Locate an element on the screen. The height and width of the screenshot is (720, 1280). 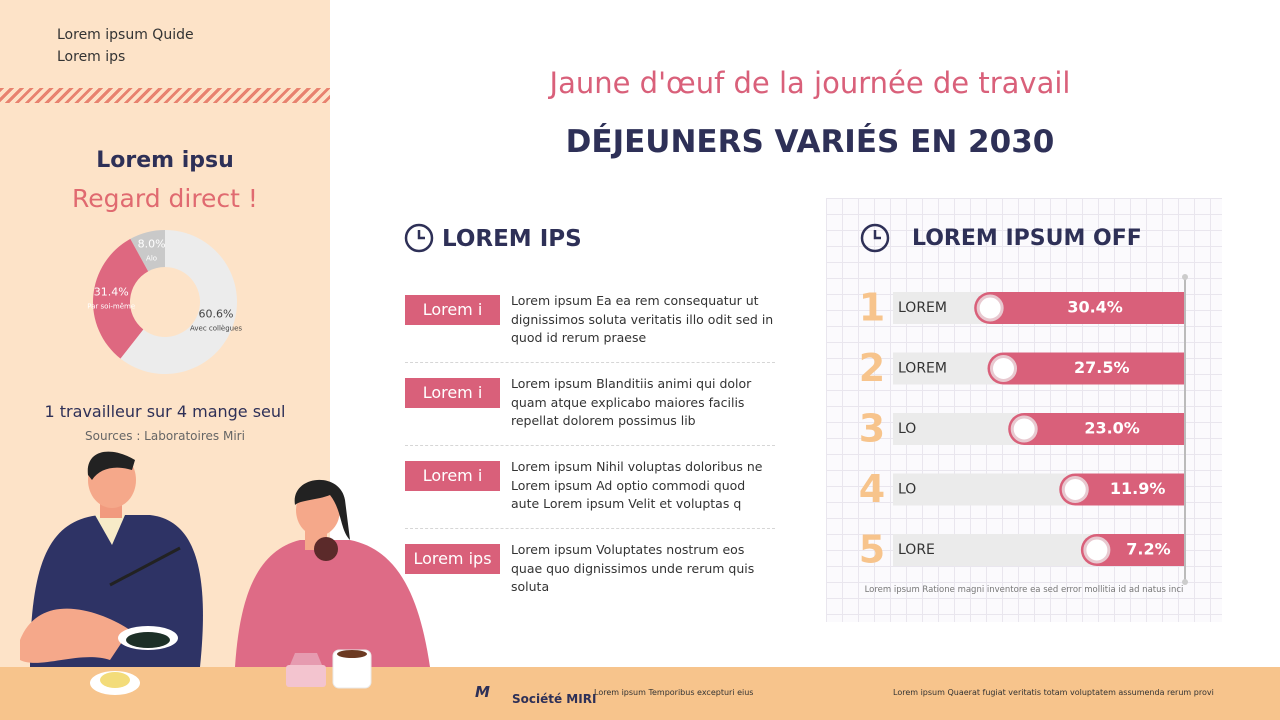
footer-left: Lorem ipsum Temporibus excepturi eius is located at coordinates (674, 692).